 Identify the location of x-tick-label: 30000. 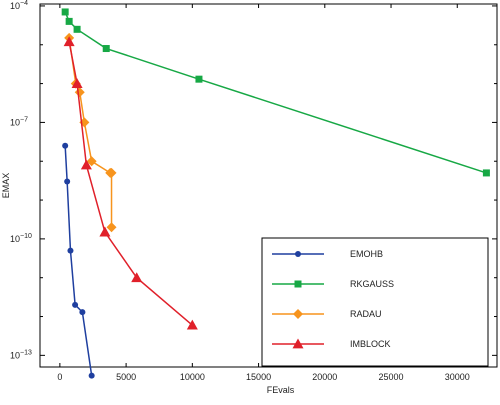
(457, 377).